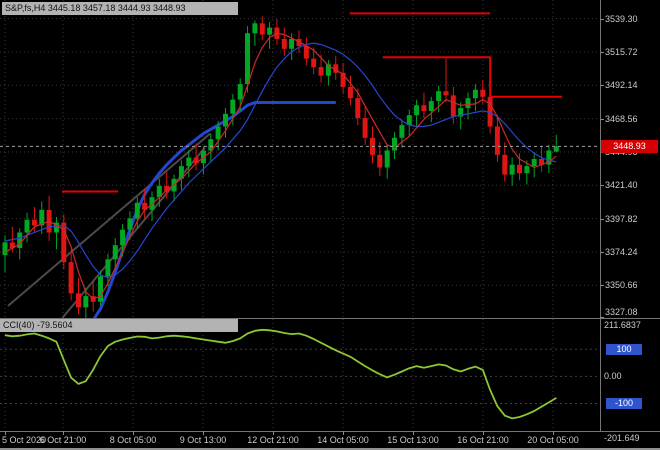 The height and width of the screenshot is (450, 660). What do you see at coordinates (622, 438) in the screenshot?
I see `cci-min-label: -201.649` at bounding box center [622, 438].